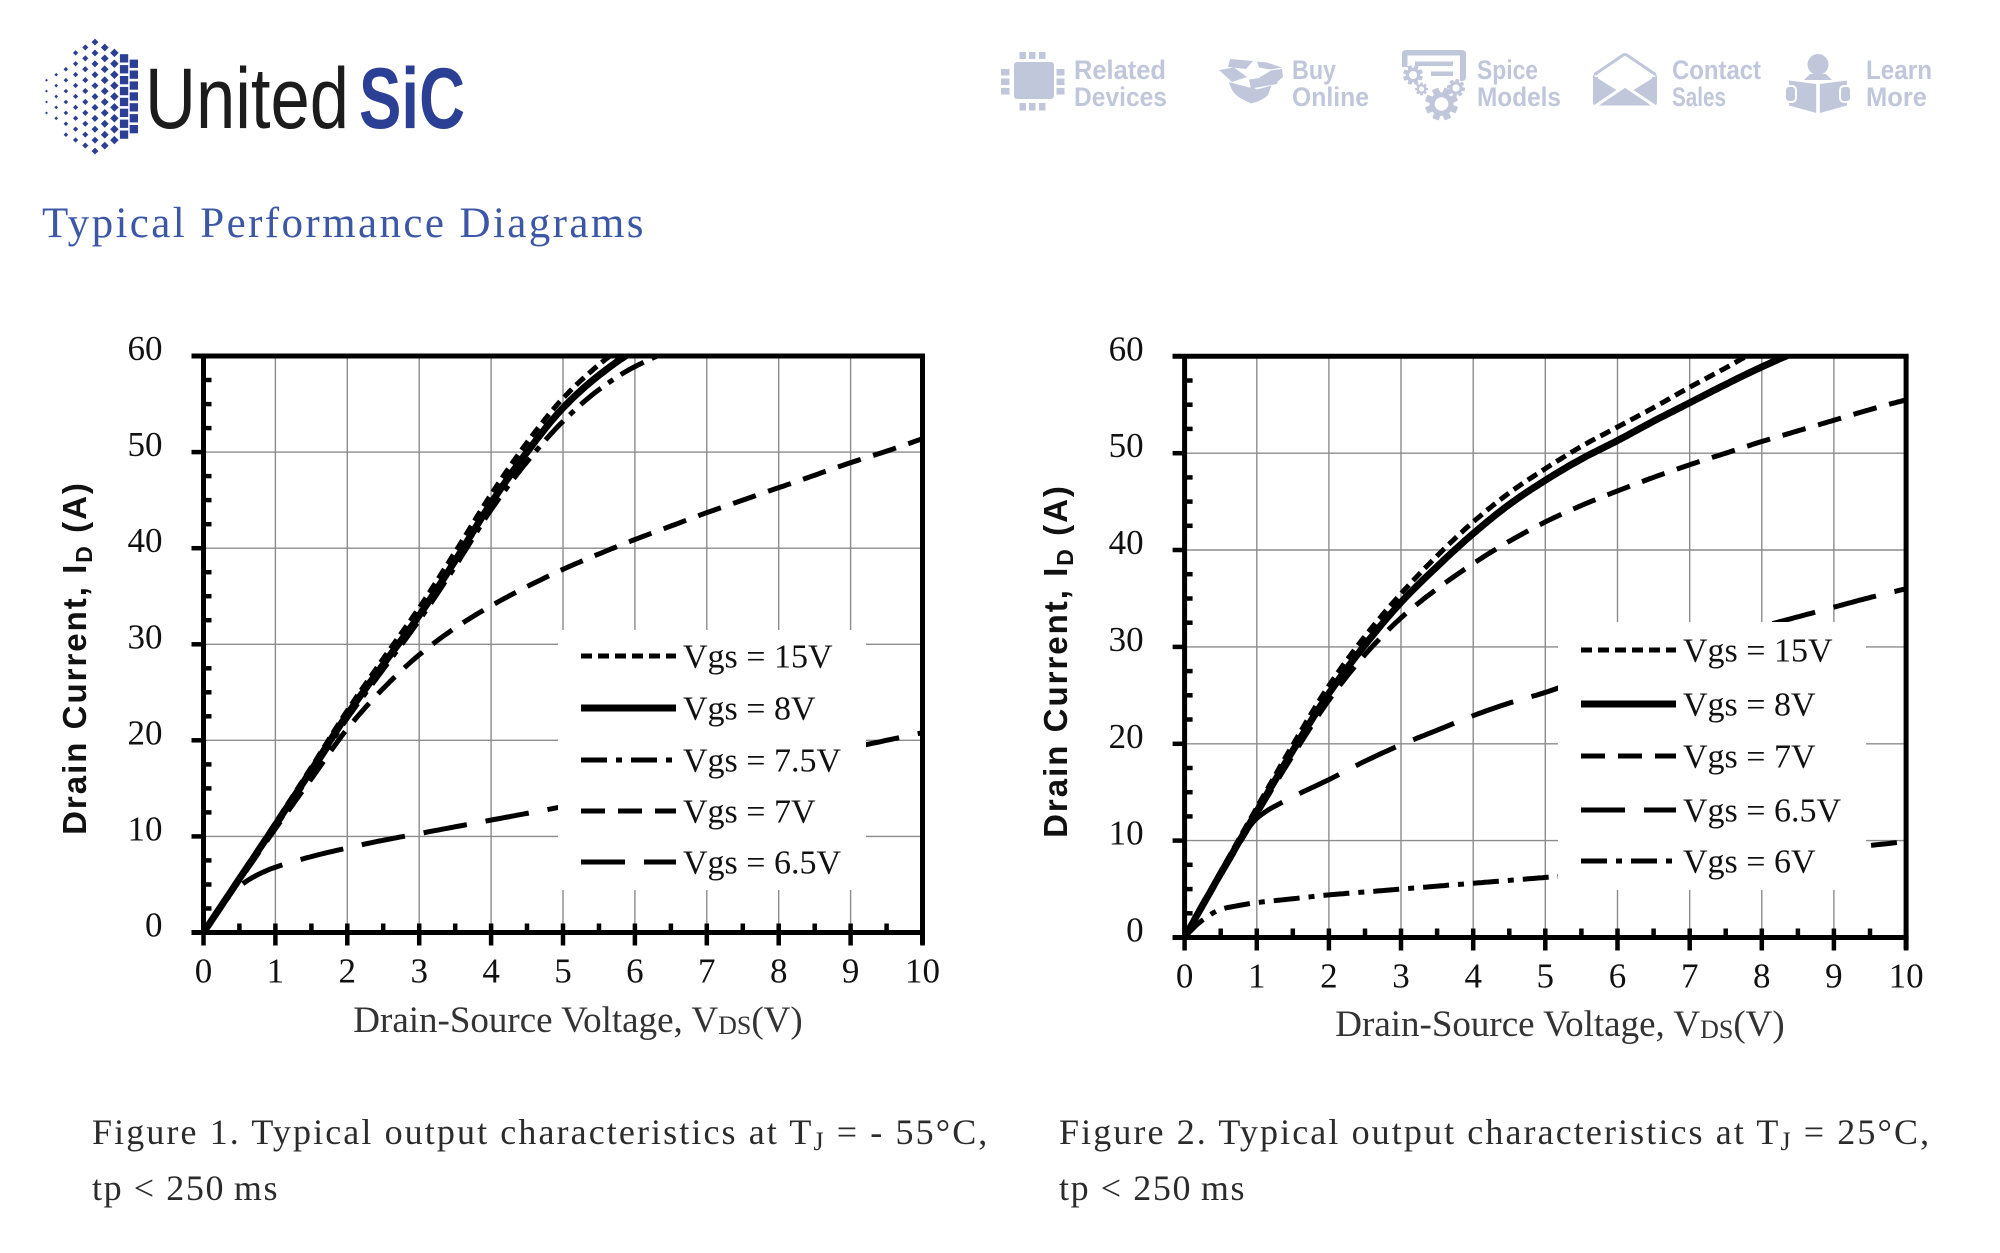 This screenshot has width=2000, height=1253. What do you see at coordinates (1699, 97) in the screenshot?
I see `svg-text: Sales` at bounding box center [1699, 97].